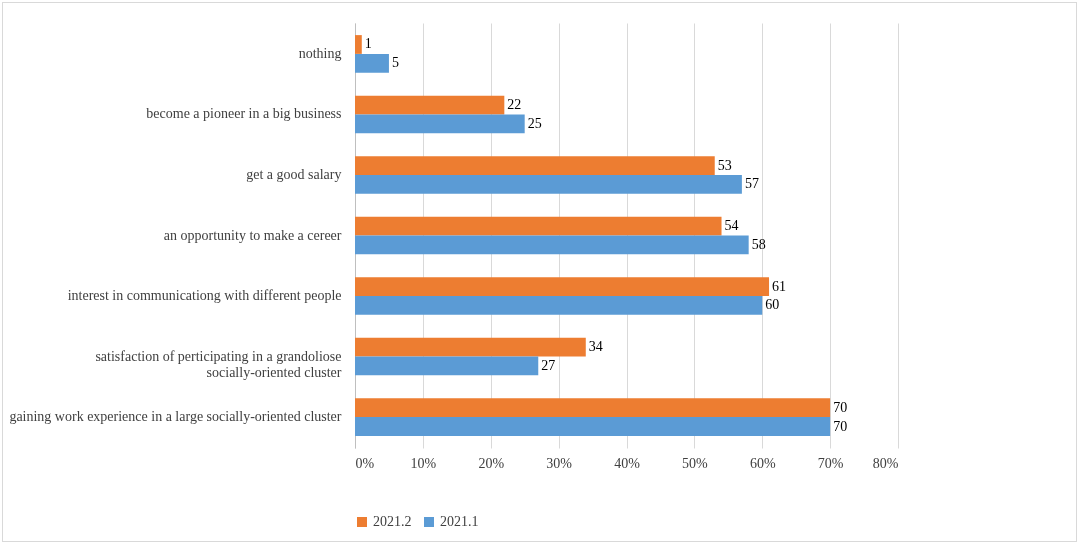 Image resolution: width=1081 pixels, height=546 pixels. What do you see at coordinates (175, 417) in the screenshot?
I see `y-tick-label: gaining work experience in a large socially-oriented cluster` at bounding box center [175, 417].